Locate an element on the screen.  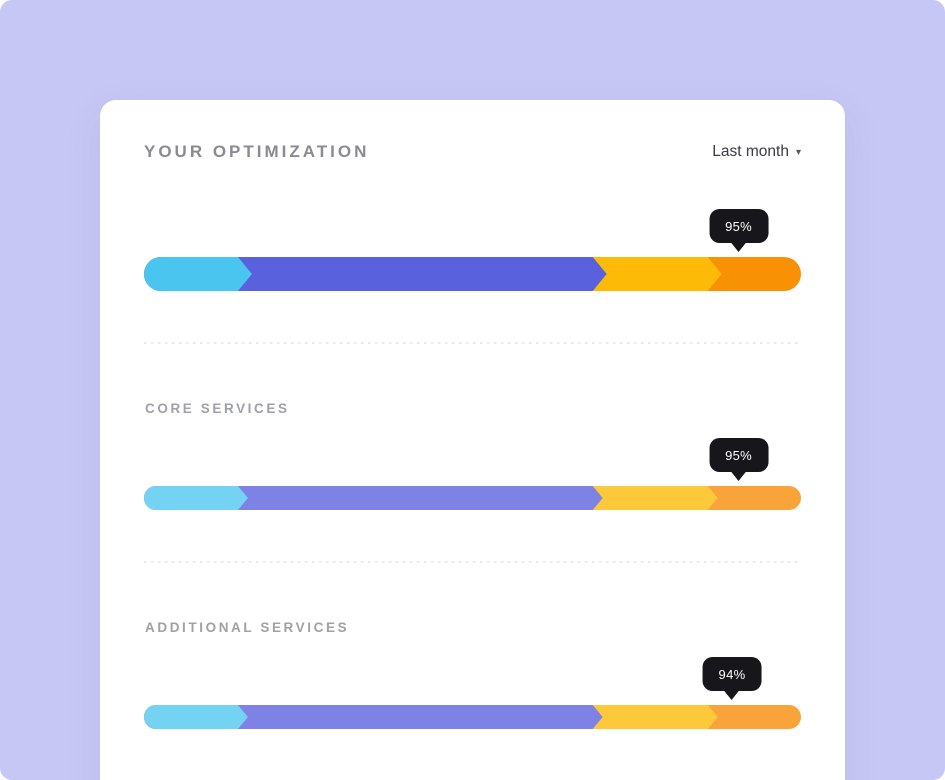
tooltip-row: 94% is located at coordinates (472, 681).